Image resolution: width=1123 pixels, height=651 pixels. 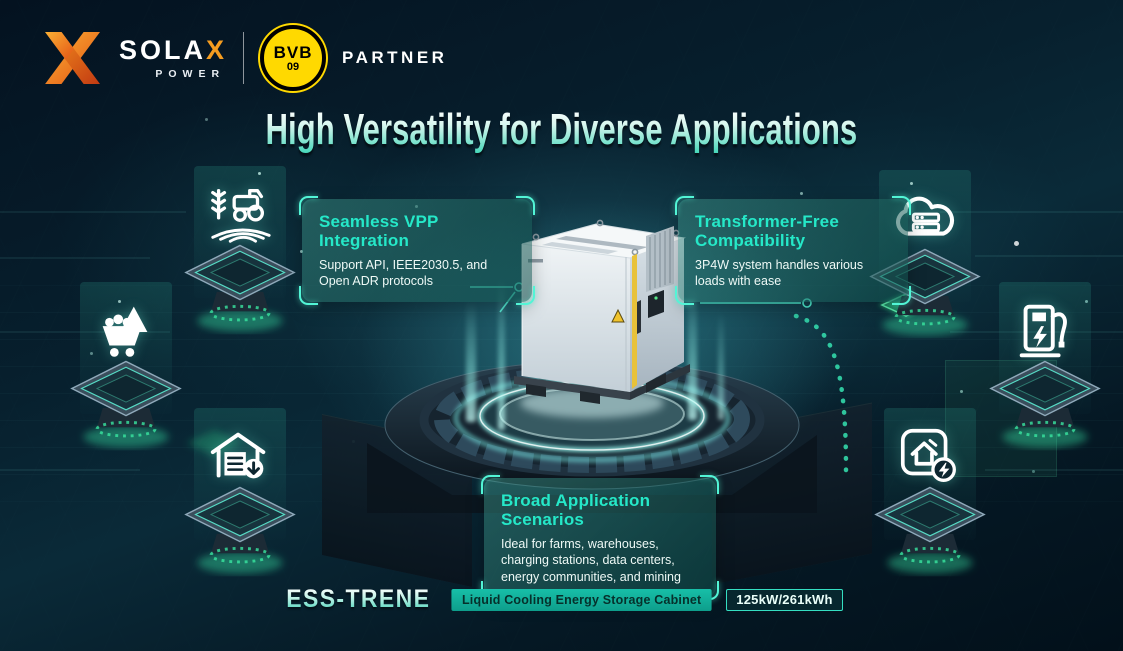 I want to click on product-tag: Liquid Cooling Energy Storage Cabinet, so click(x=581, y=599).